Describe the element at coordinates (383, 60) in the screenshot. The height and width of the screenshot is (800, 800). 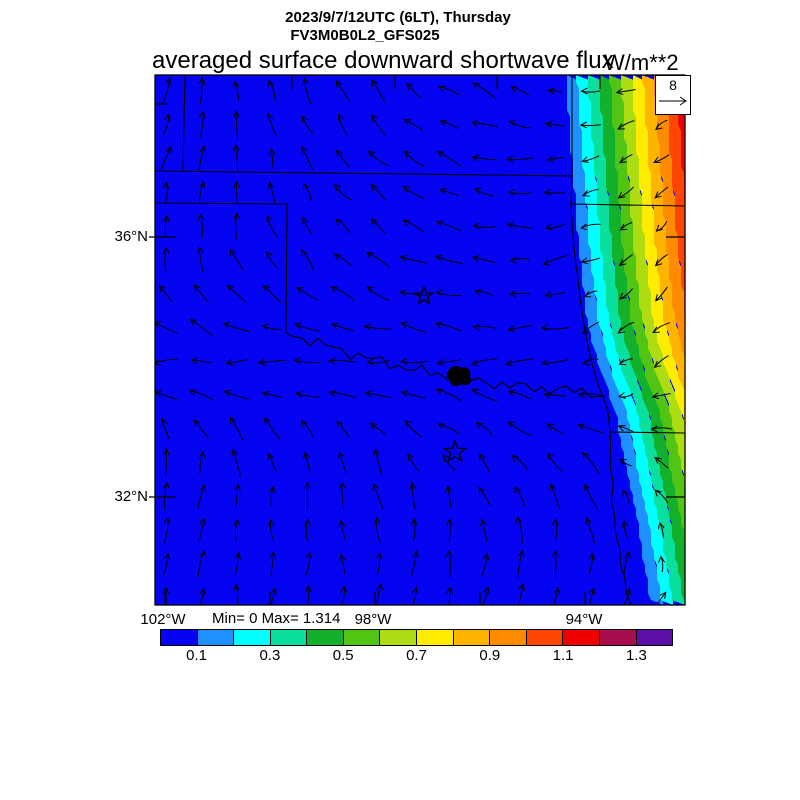
I see `plot-title: averaged surface downward shortwave flux` at that location.